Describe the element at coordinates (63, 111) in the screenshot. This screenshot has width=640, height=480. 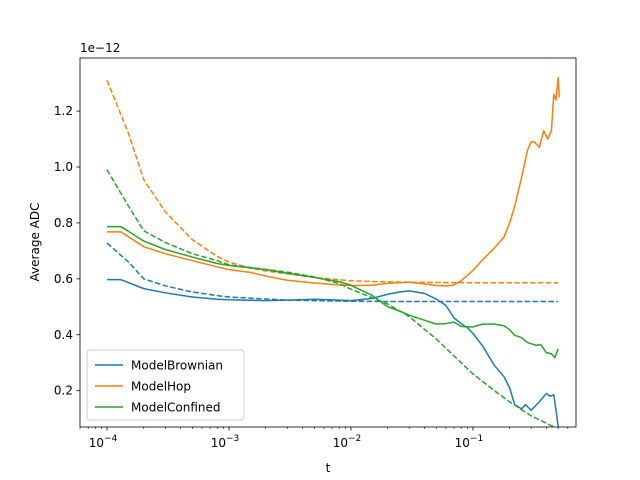
I see `y-tick-label: 1.2` at that location.